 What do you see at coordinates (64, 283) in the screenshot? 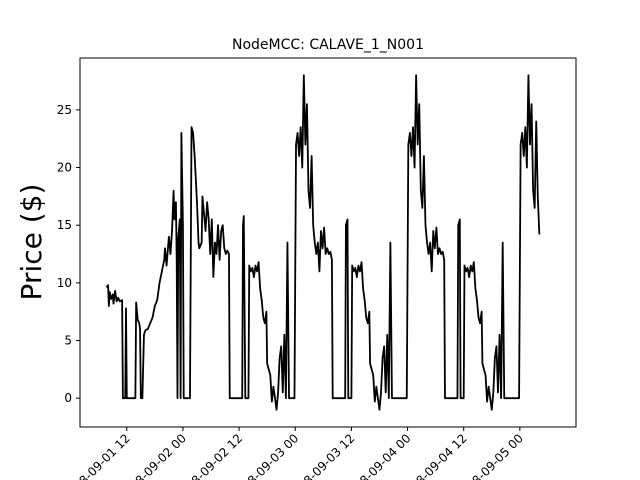
I see `y-tick-label: 10` at bounding box center [64, 283].